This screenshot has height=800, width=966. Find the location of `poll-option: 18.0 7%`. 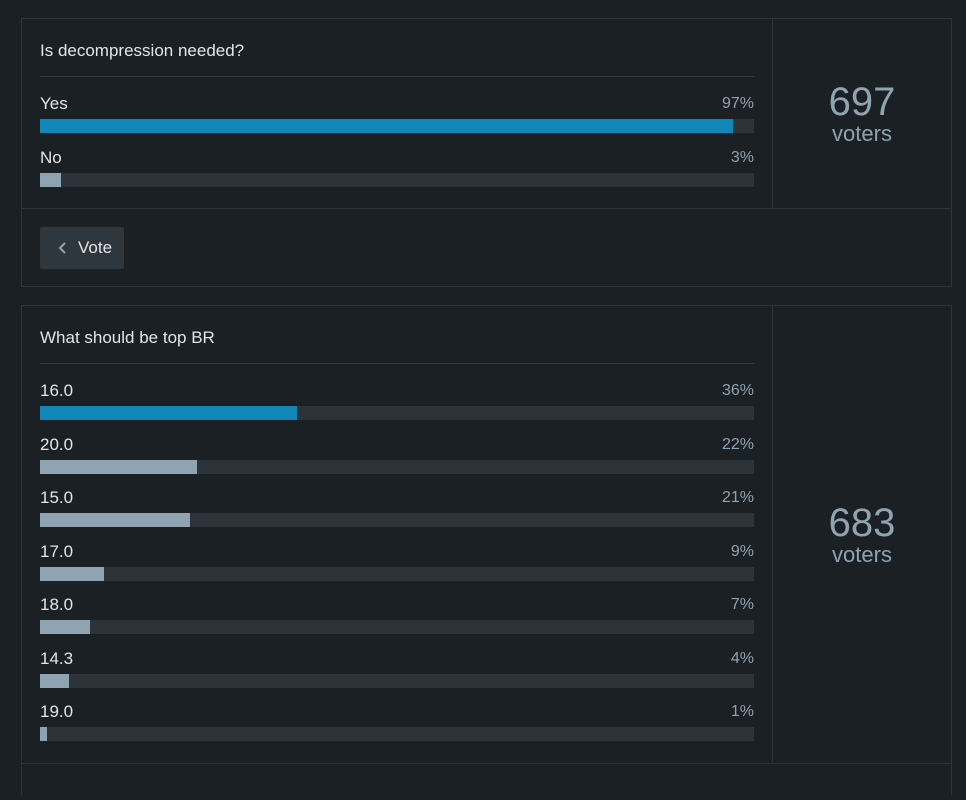

poll-option: 18.0 7% is located at coordinates (397, 613).